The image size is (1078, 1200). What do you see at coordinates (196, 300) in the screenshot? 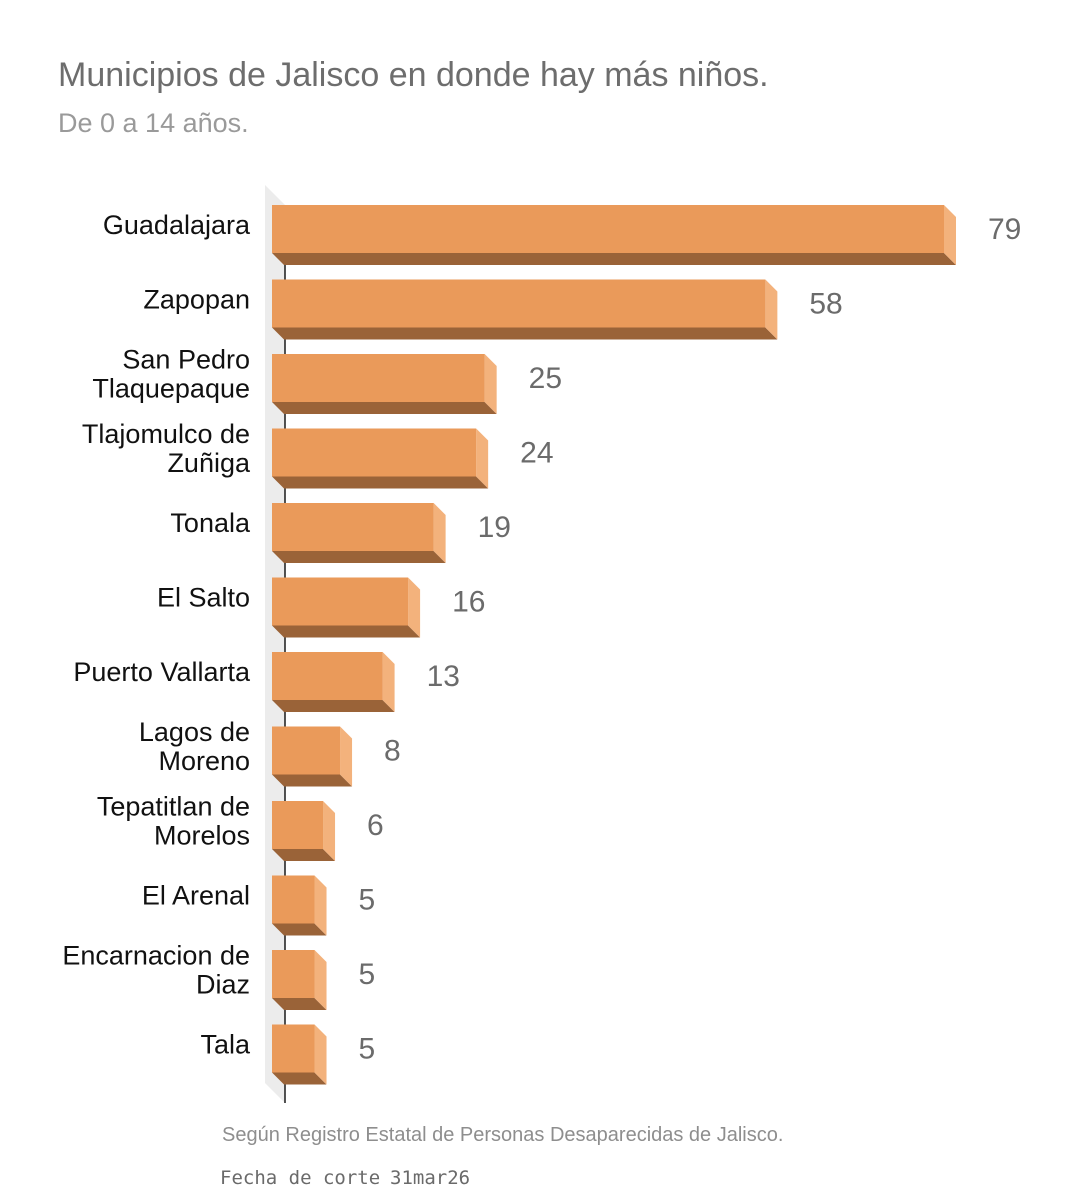
I see `category-label: Zapopan` at bounding box center [196, 300].